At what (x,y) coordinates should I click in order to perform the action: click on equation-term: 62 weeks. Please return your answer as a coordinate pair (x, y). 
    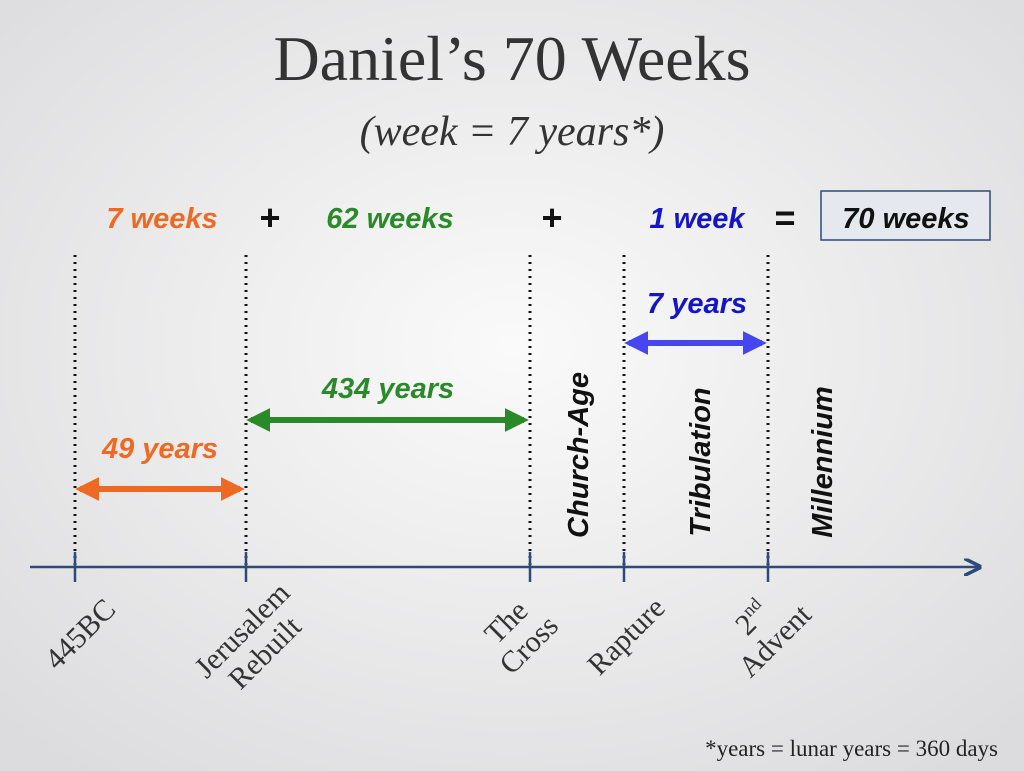
    Looking at the image, I should click on (389, 219).